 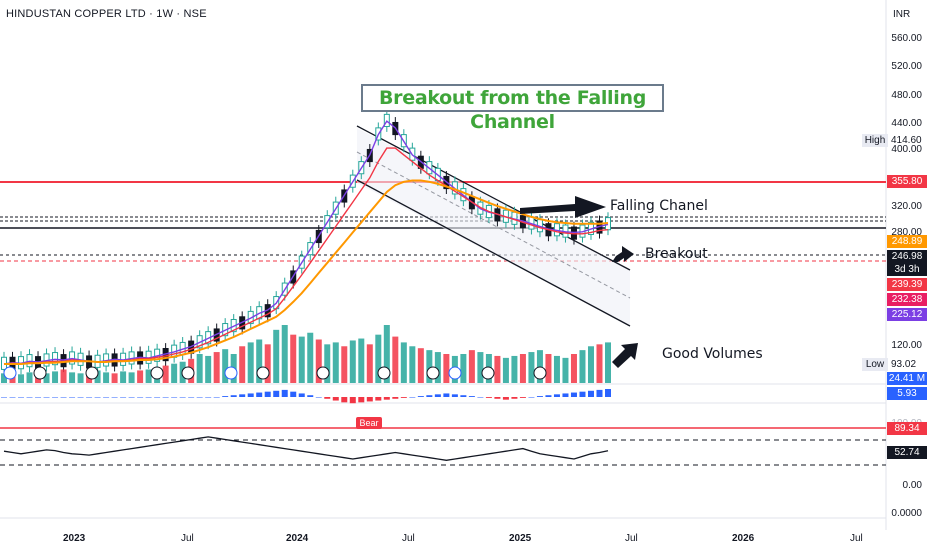 I want to click on price-tick: 120.00, so click(x=906, y=345).